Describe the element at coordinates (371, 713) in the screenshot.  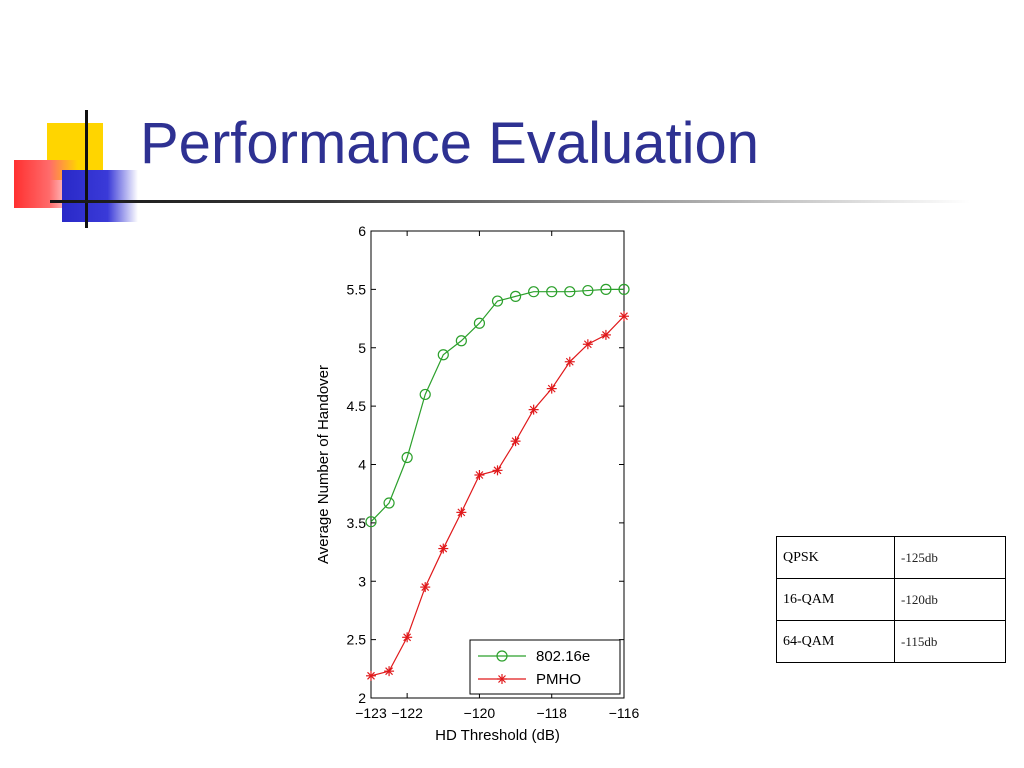
I see `x-tick-label: −123` at that location.